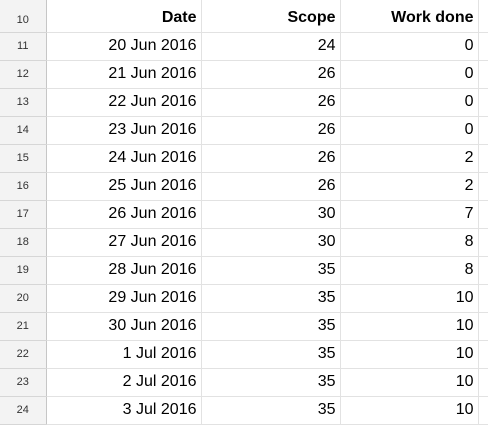 The height and width of the screenshot is (446, 488). I want to click on date-cell: 21 Jun 2016, so click(124, 74).